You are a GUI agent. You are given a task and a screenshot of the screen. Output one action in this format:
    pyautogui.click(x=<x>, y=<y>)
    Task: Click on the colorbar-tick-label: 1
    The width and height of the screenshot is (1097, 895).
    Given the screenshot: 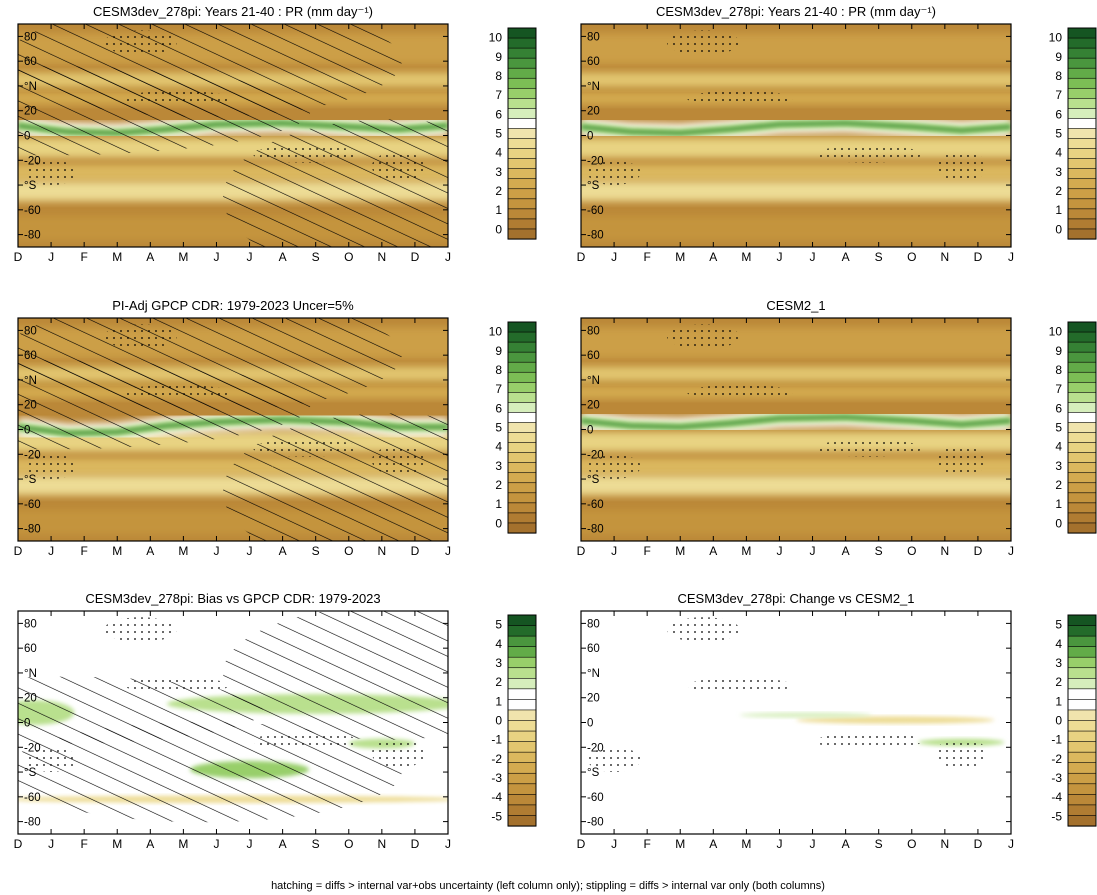 What is the action you would take?
    pyautogui.click(x=498, y=701)
    